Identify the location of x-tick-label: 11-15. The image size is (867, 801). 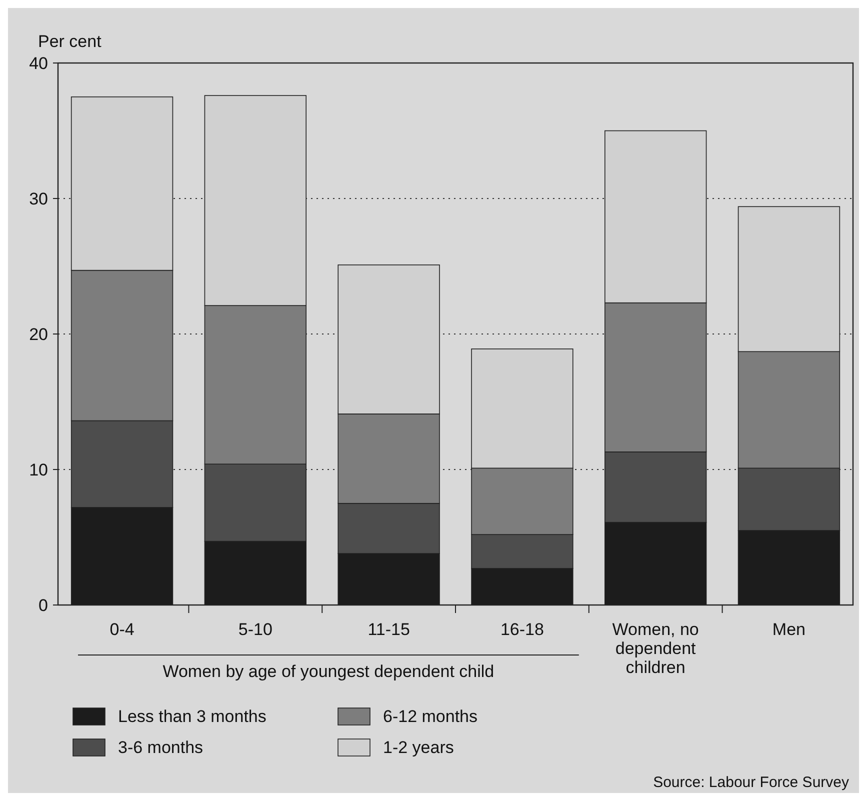
(389, 629).